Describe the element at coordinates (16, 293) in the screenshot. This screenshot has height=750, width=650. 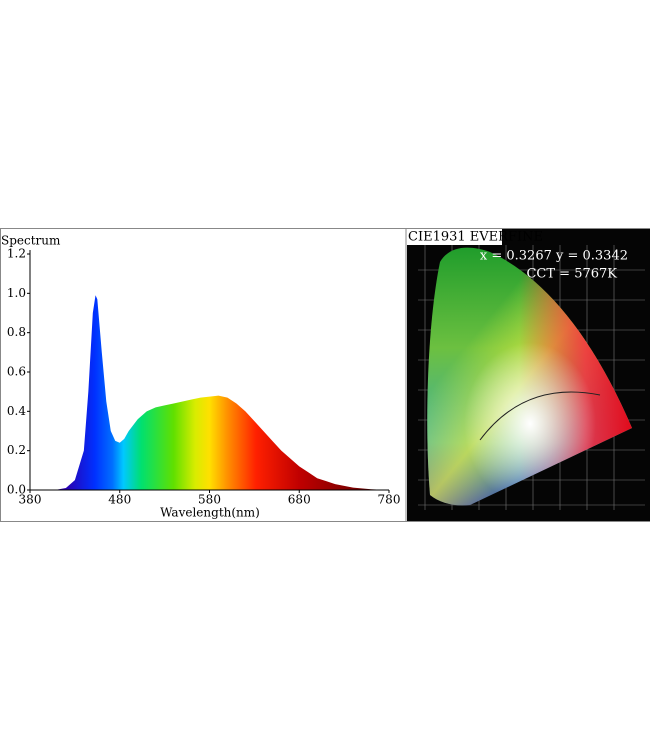
I see `y-tick-label: 1.0` at that location.